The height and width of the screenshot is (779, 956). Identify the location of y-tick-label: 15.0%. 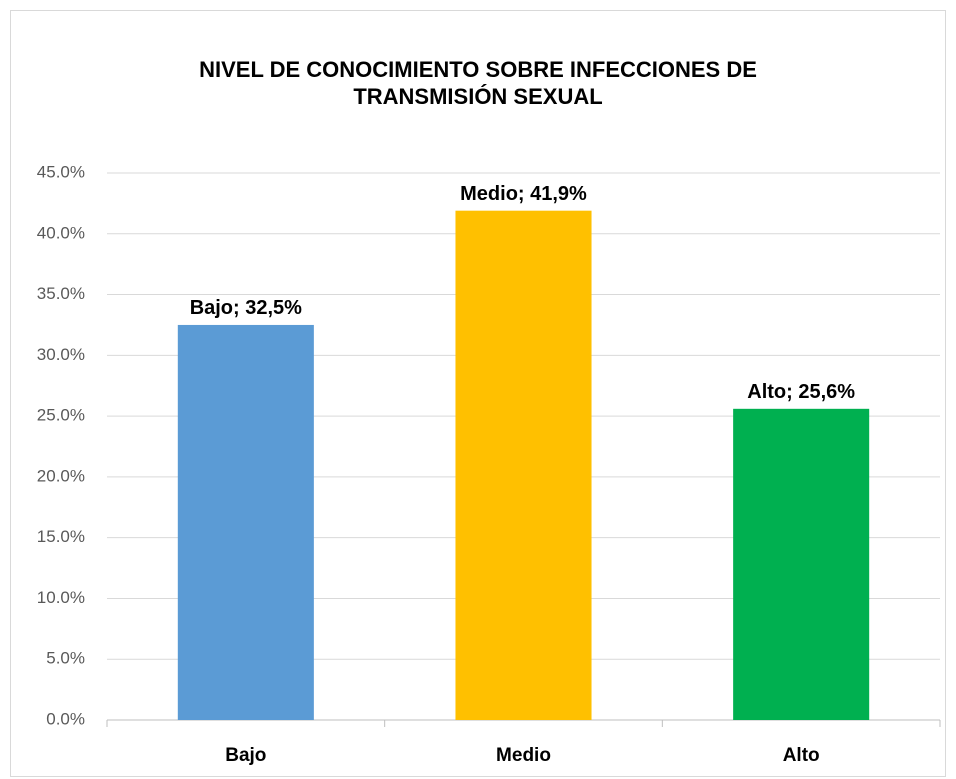
(61, 536).